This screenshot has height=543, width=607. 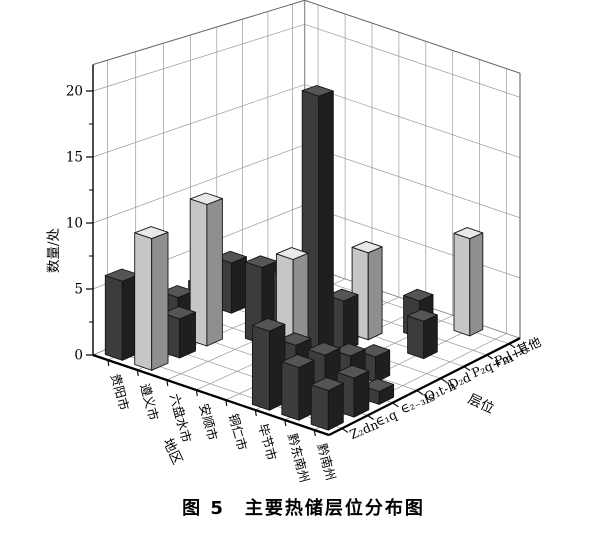 I want to click on bar-遵义市-∈₂₋₃ls, so click(x=206, y=269).